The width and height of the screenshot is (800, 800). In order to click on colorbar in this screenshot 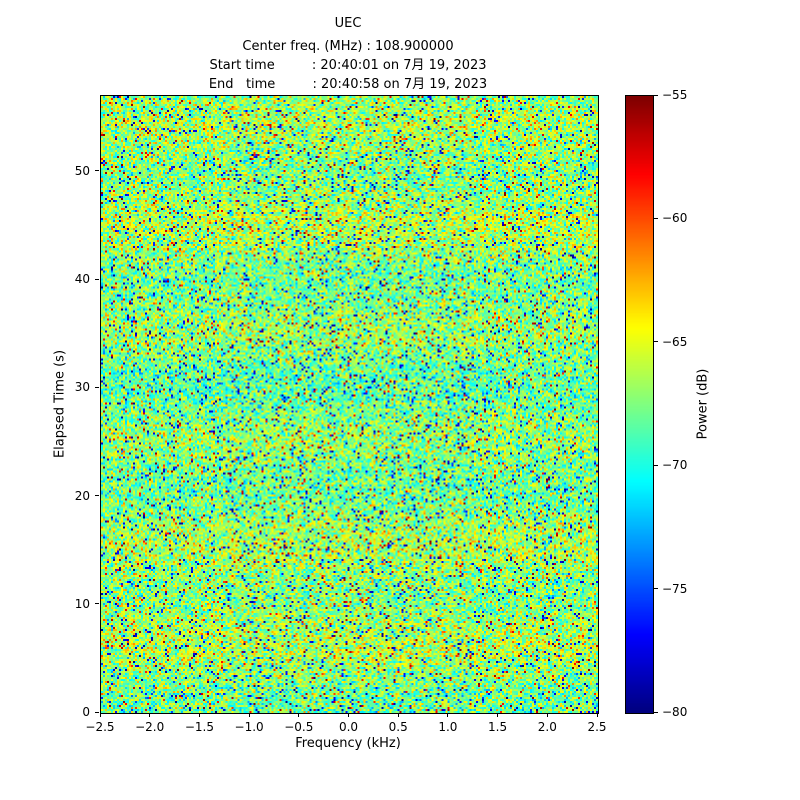, I will do `click(639, 404)`.